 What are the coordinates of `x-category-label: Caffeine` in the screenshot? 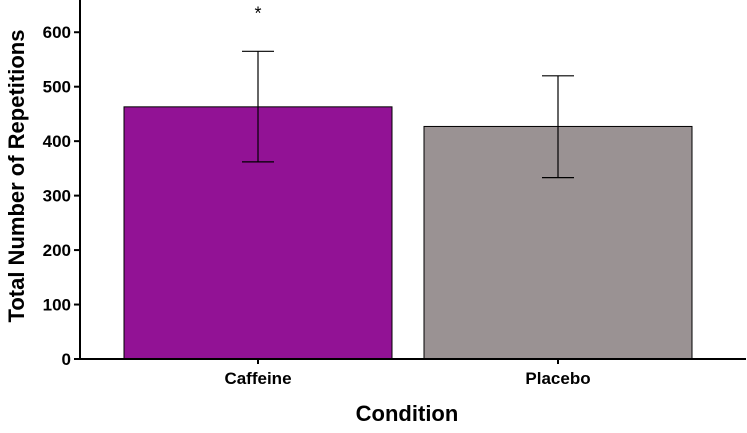 It's located at (257, 378).